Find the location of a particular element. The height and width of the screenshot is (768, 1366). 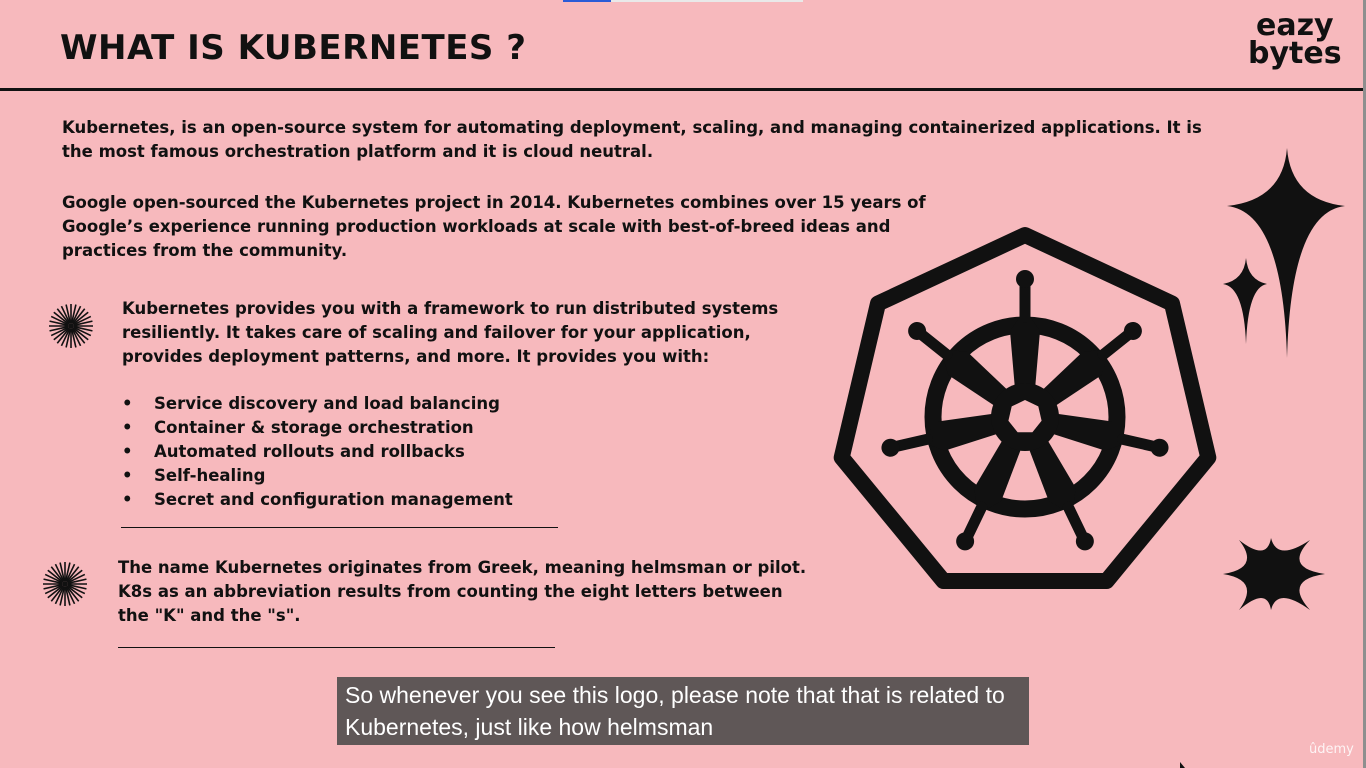

list-item: • Service discovery and load balancing is located at coordinates (317, 404).